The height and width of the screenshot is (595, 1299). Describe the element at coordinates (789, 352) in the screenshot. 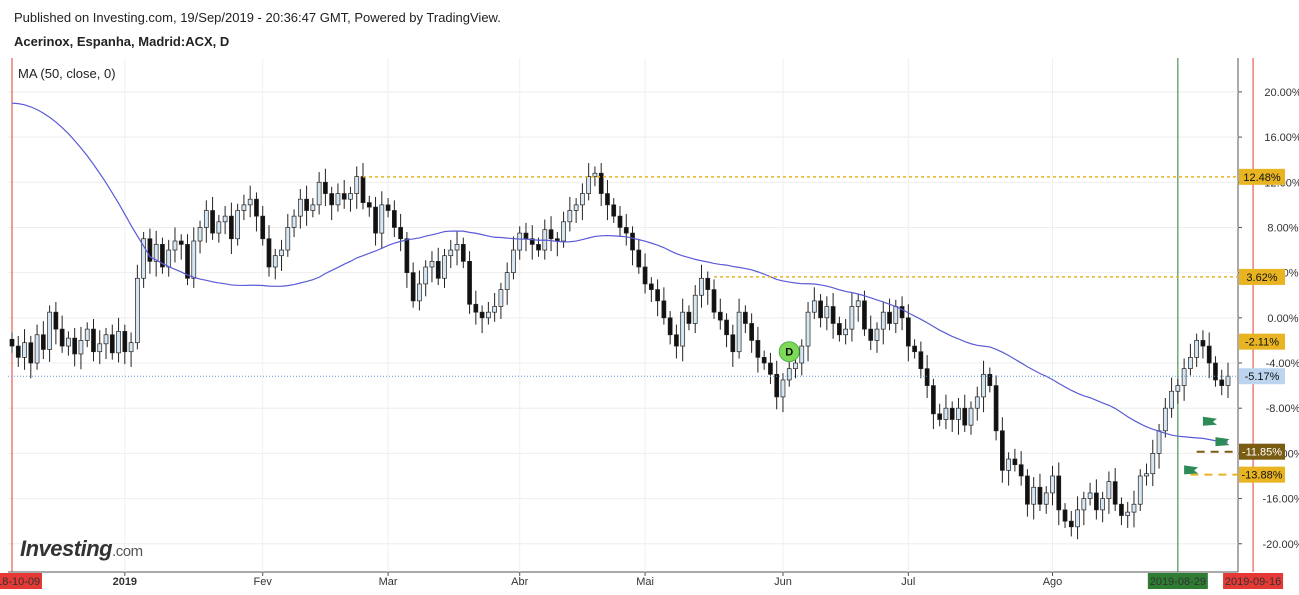

I see `dividend-marker` at that location.